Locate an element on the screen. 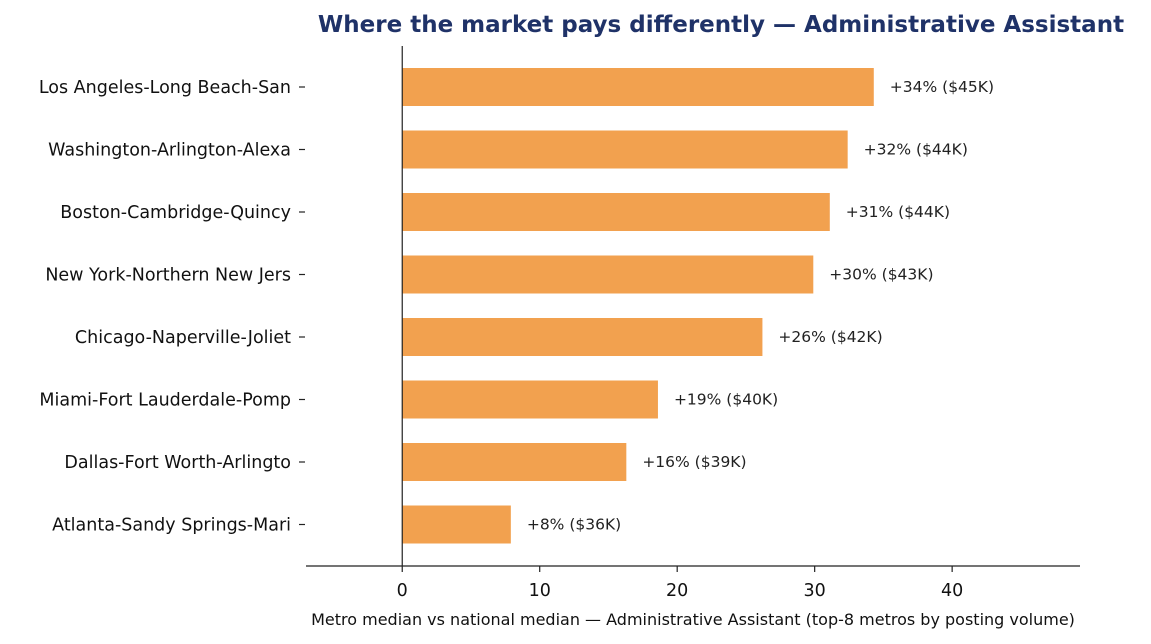 This screenshot has width=1151, height=644. value-label: +30% ($43K) is located at coordinates (881, 275).